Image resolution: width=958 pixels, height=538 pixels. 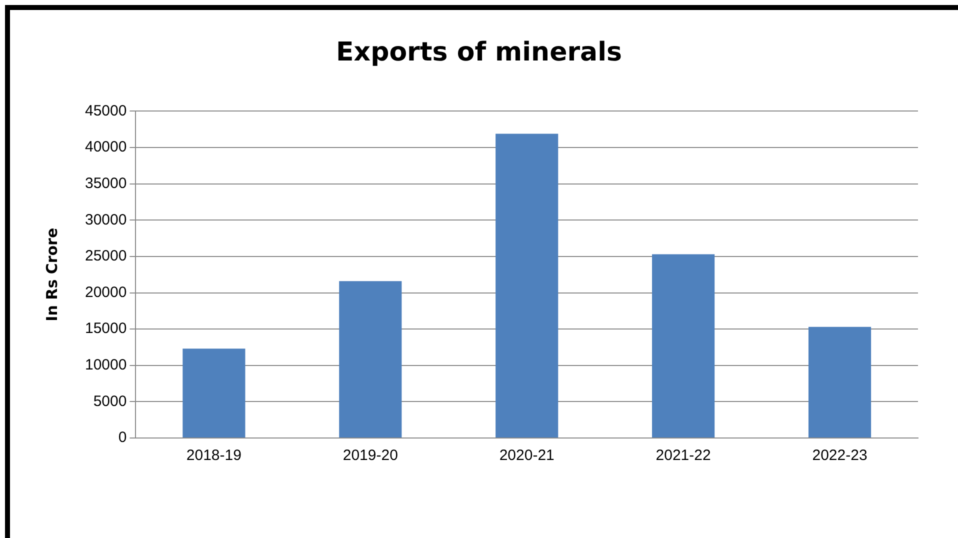 I want to click on y-axis-title: In Rs Crore, so click(x=51, y=275).